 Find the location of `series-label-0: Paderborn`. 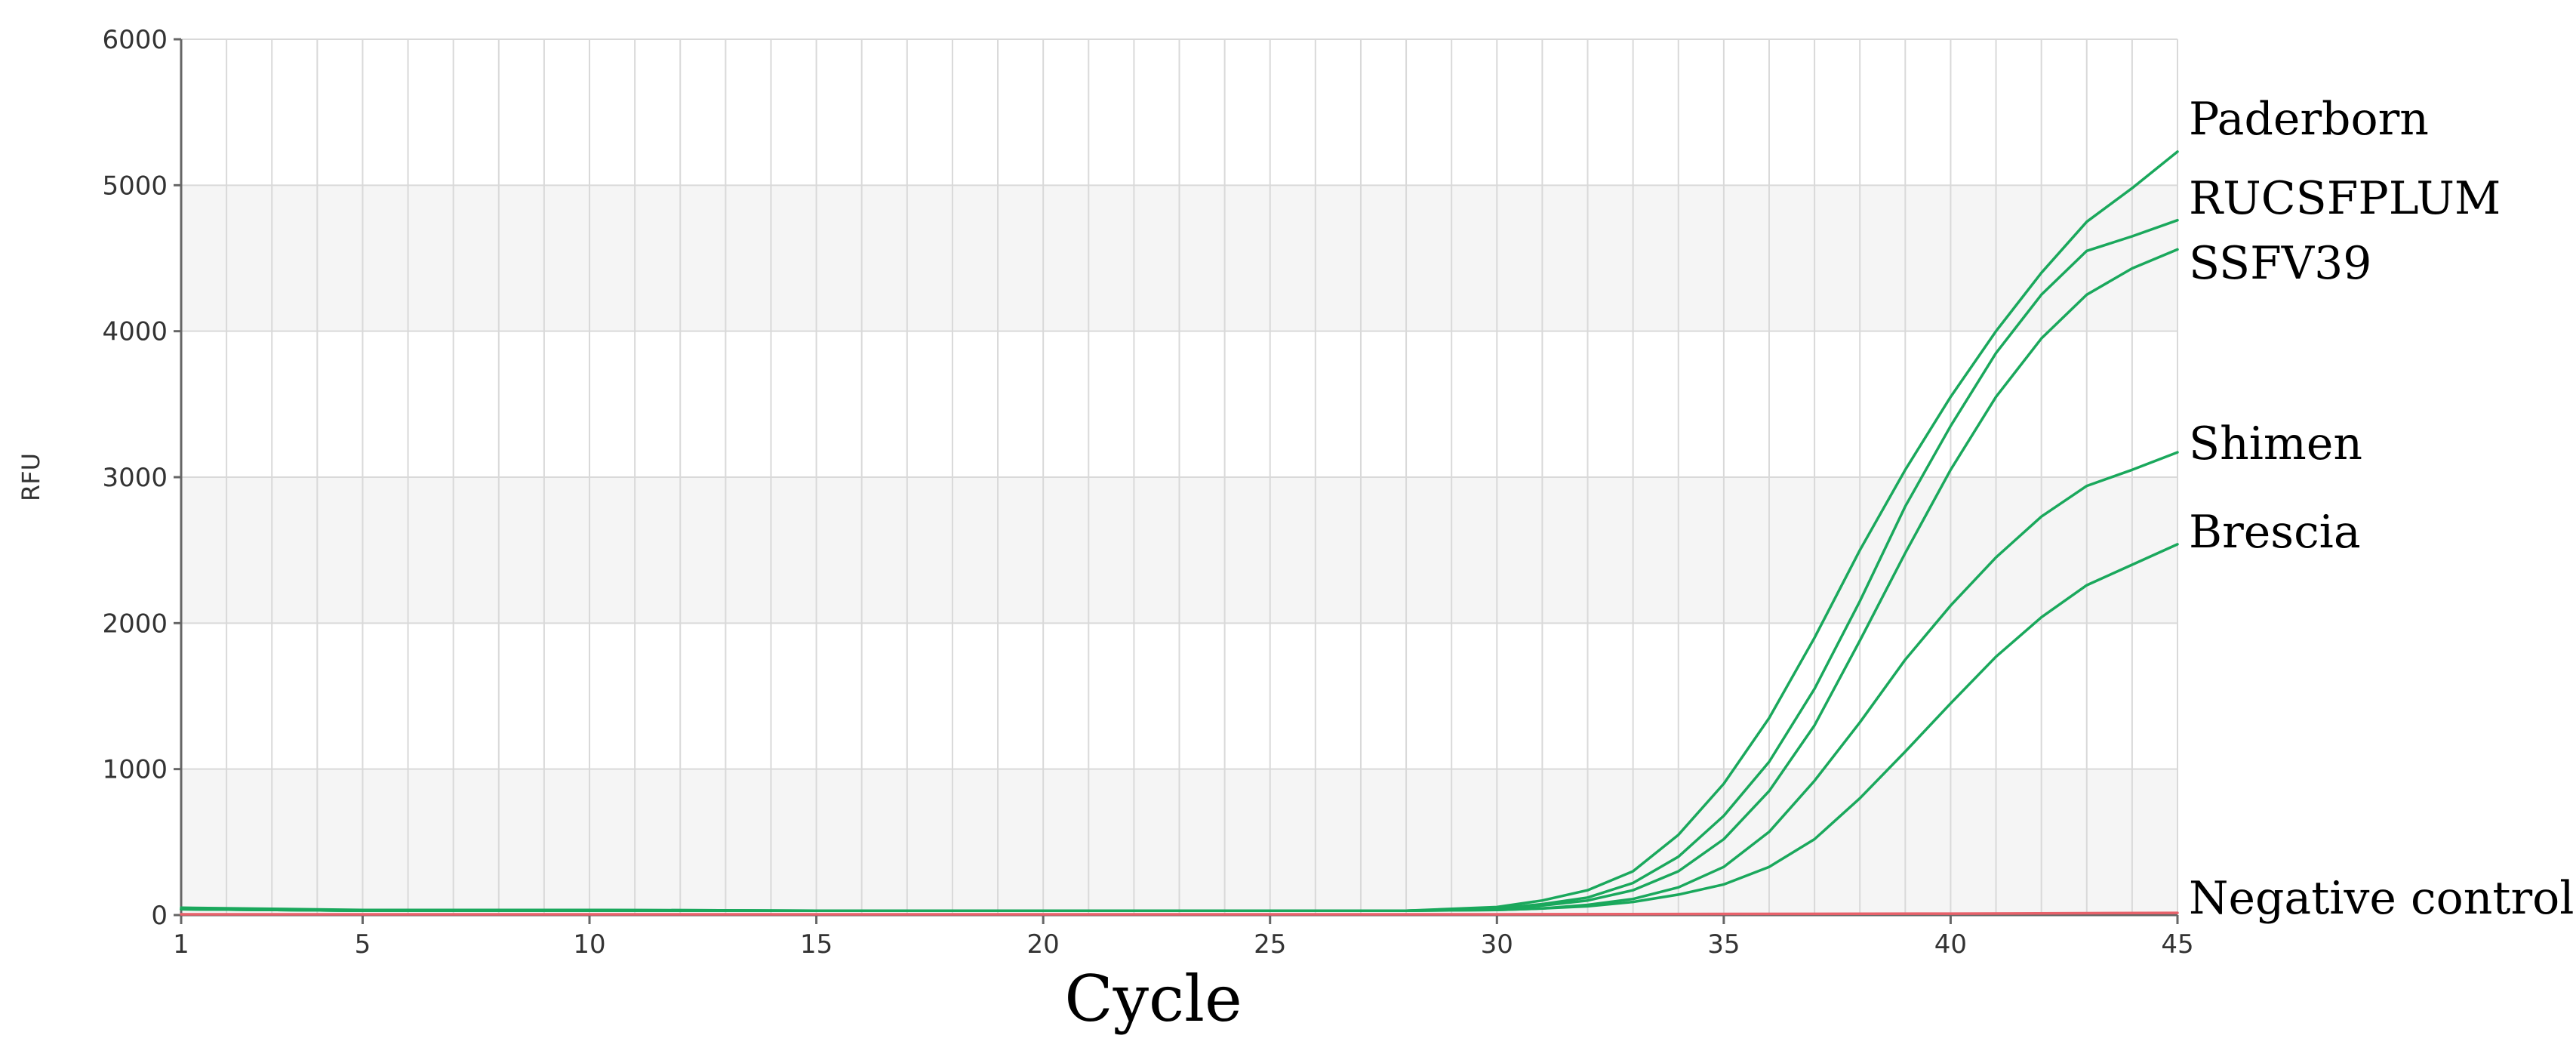

series-label-0: Paderborn is located at coordinates (2309, 120).